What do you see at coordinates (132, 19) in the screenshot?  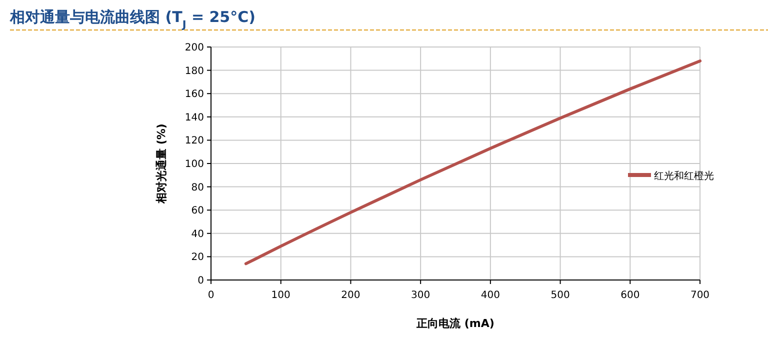 I see `chart-title: 相对通量与电流曲线图 (T$_{J}$ = 25°C)` at bounding box center [132, 19].